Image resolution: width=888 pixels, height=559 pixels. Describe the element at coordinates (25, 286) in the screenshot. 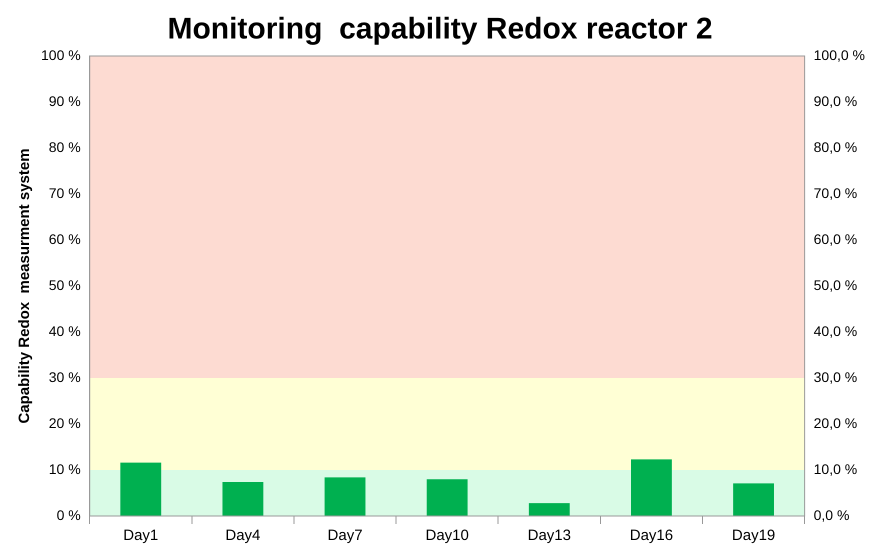

I see `y-axis-title: Capability Redox measurment system` at that location.